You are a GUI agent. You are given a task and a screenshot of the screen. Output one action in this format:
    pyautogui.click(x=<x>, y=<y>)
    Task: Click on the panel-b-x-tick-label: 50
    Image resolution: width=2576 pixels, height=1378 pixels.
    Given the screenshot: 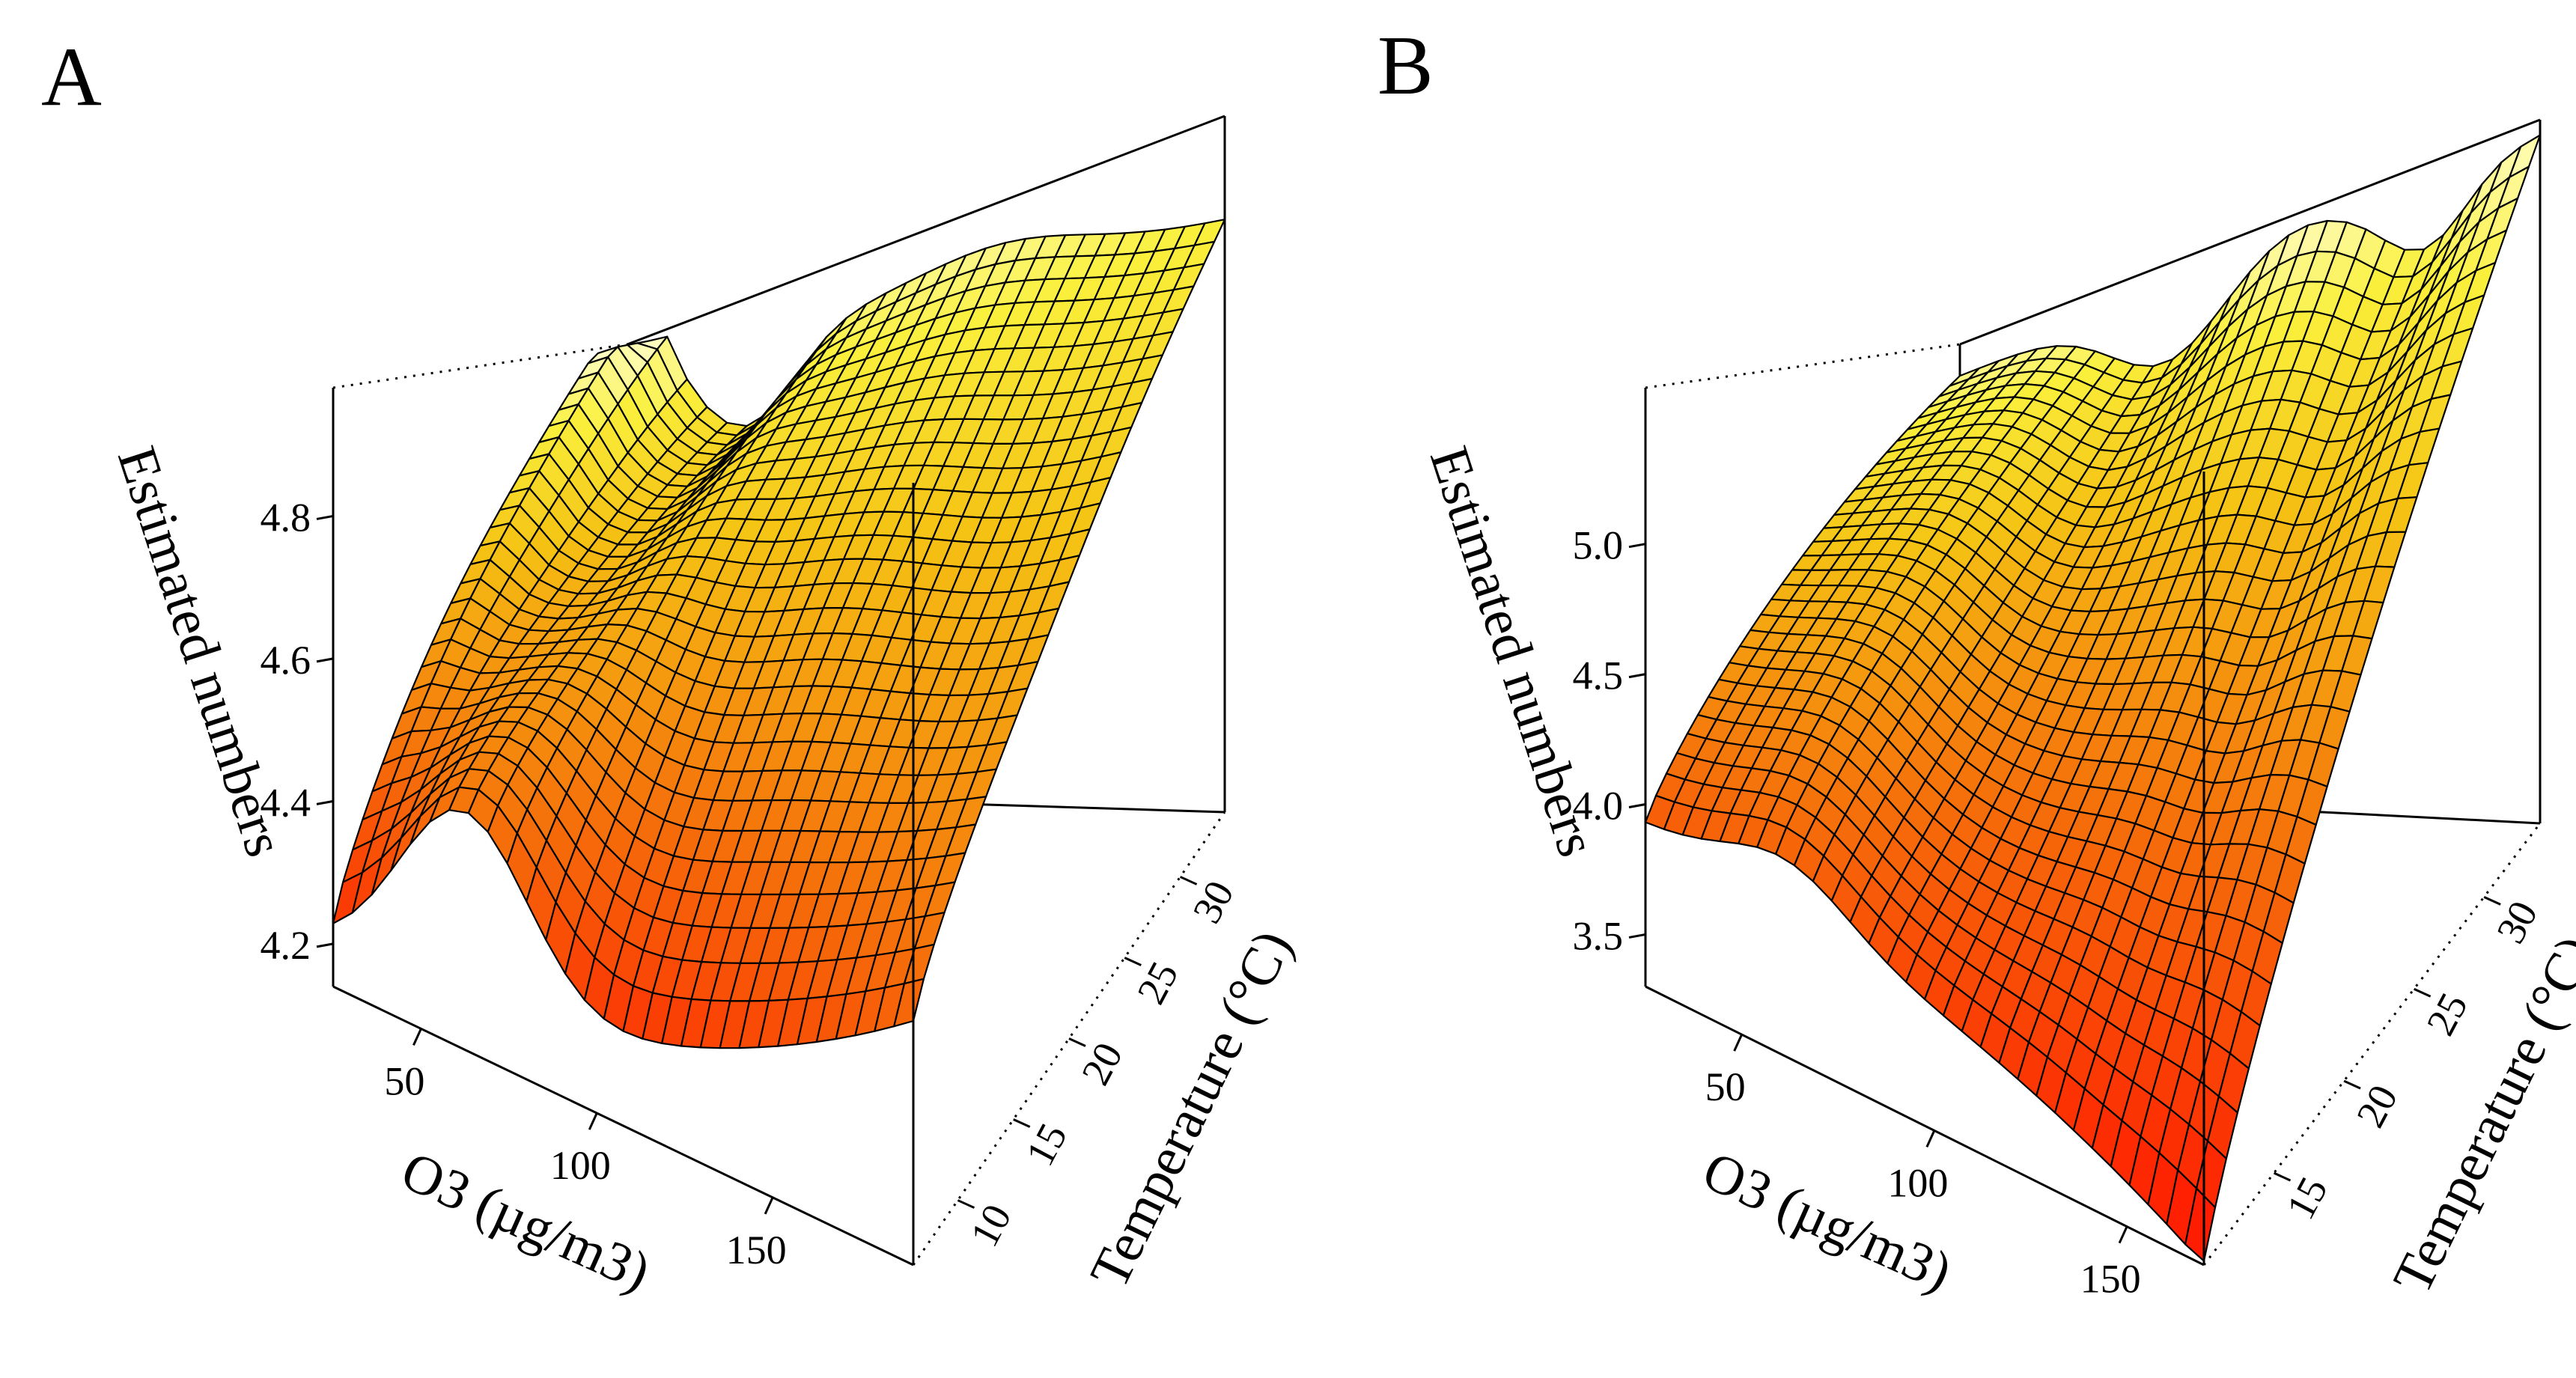 What is the action you would take?
    pyautogui.click(x=1725, y=1086)
    